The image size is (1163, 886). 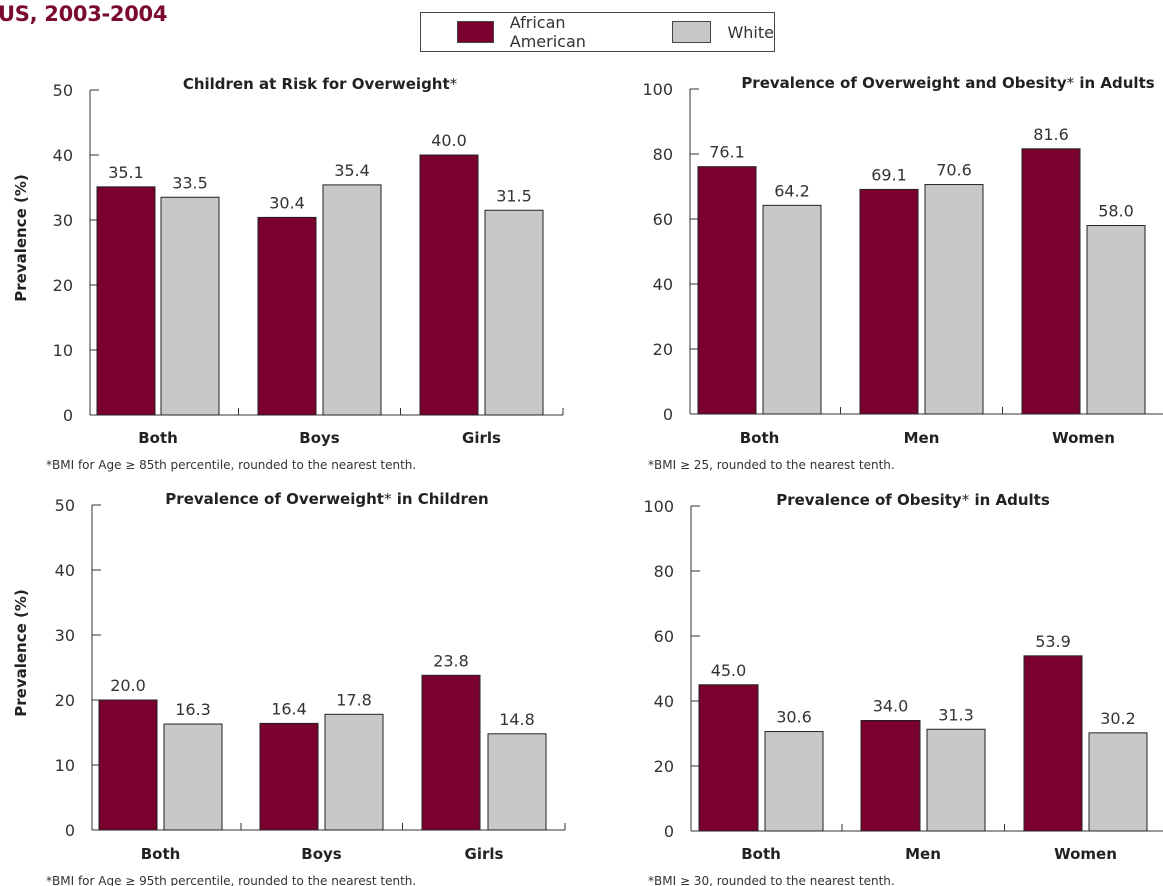 I want to click on chart-title-2: Prevalence of Overweight* in Children, so click(x=326, y=499).